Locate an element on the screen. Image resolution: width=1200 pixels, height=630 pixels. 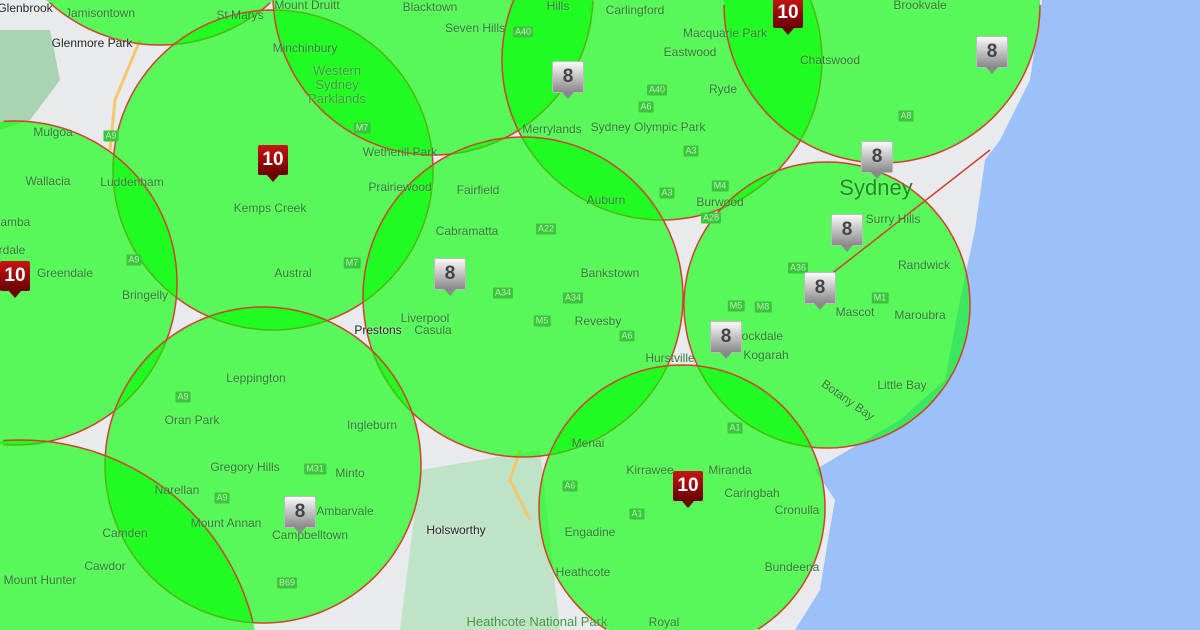
place-label: Narellan is located at coordinates (177, 490).